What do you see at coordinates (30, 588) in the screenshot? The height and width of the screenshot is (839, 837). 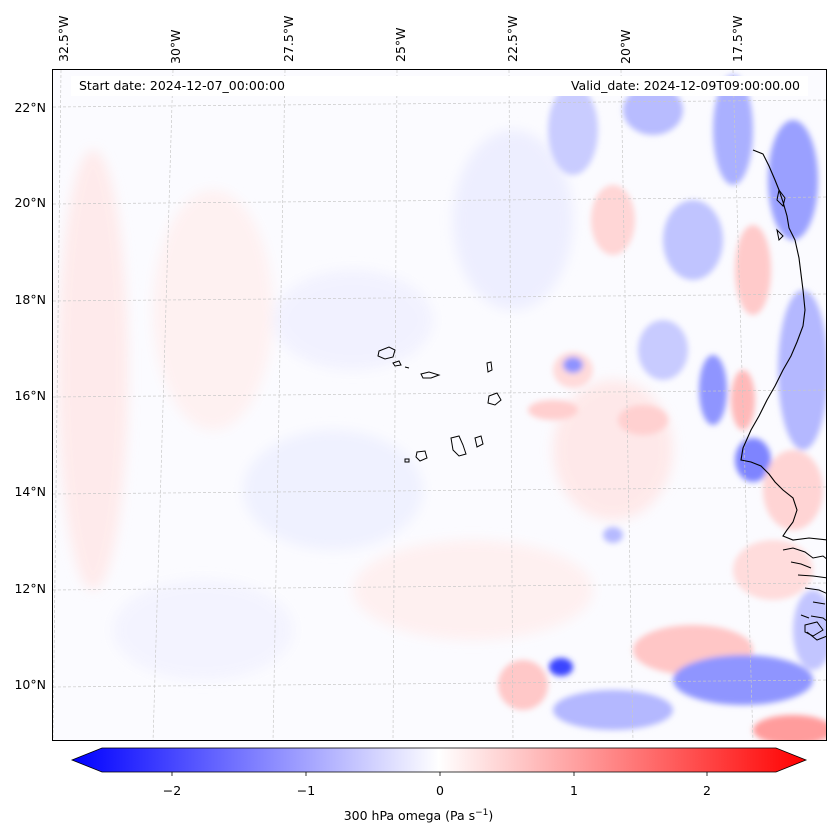 I see `lat-label-12n: 12°N` at bounding box center [30, 588].